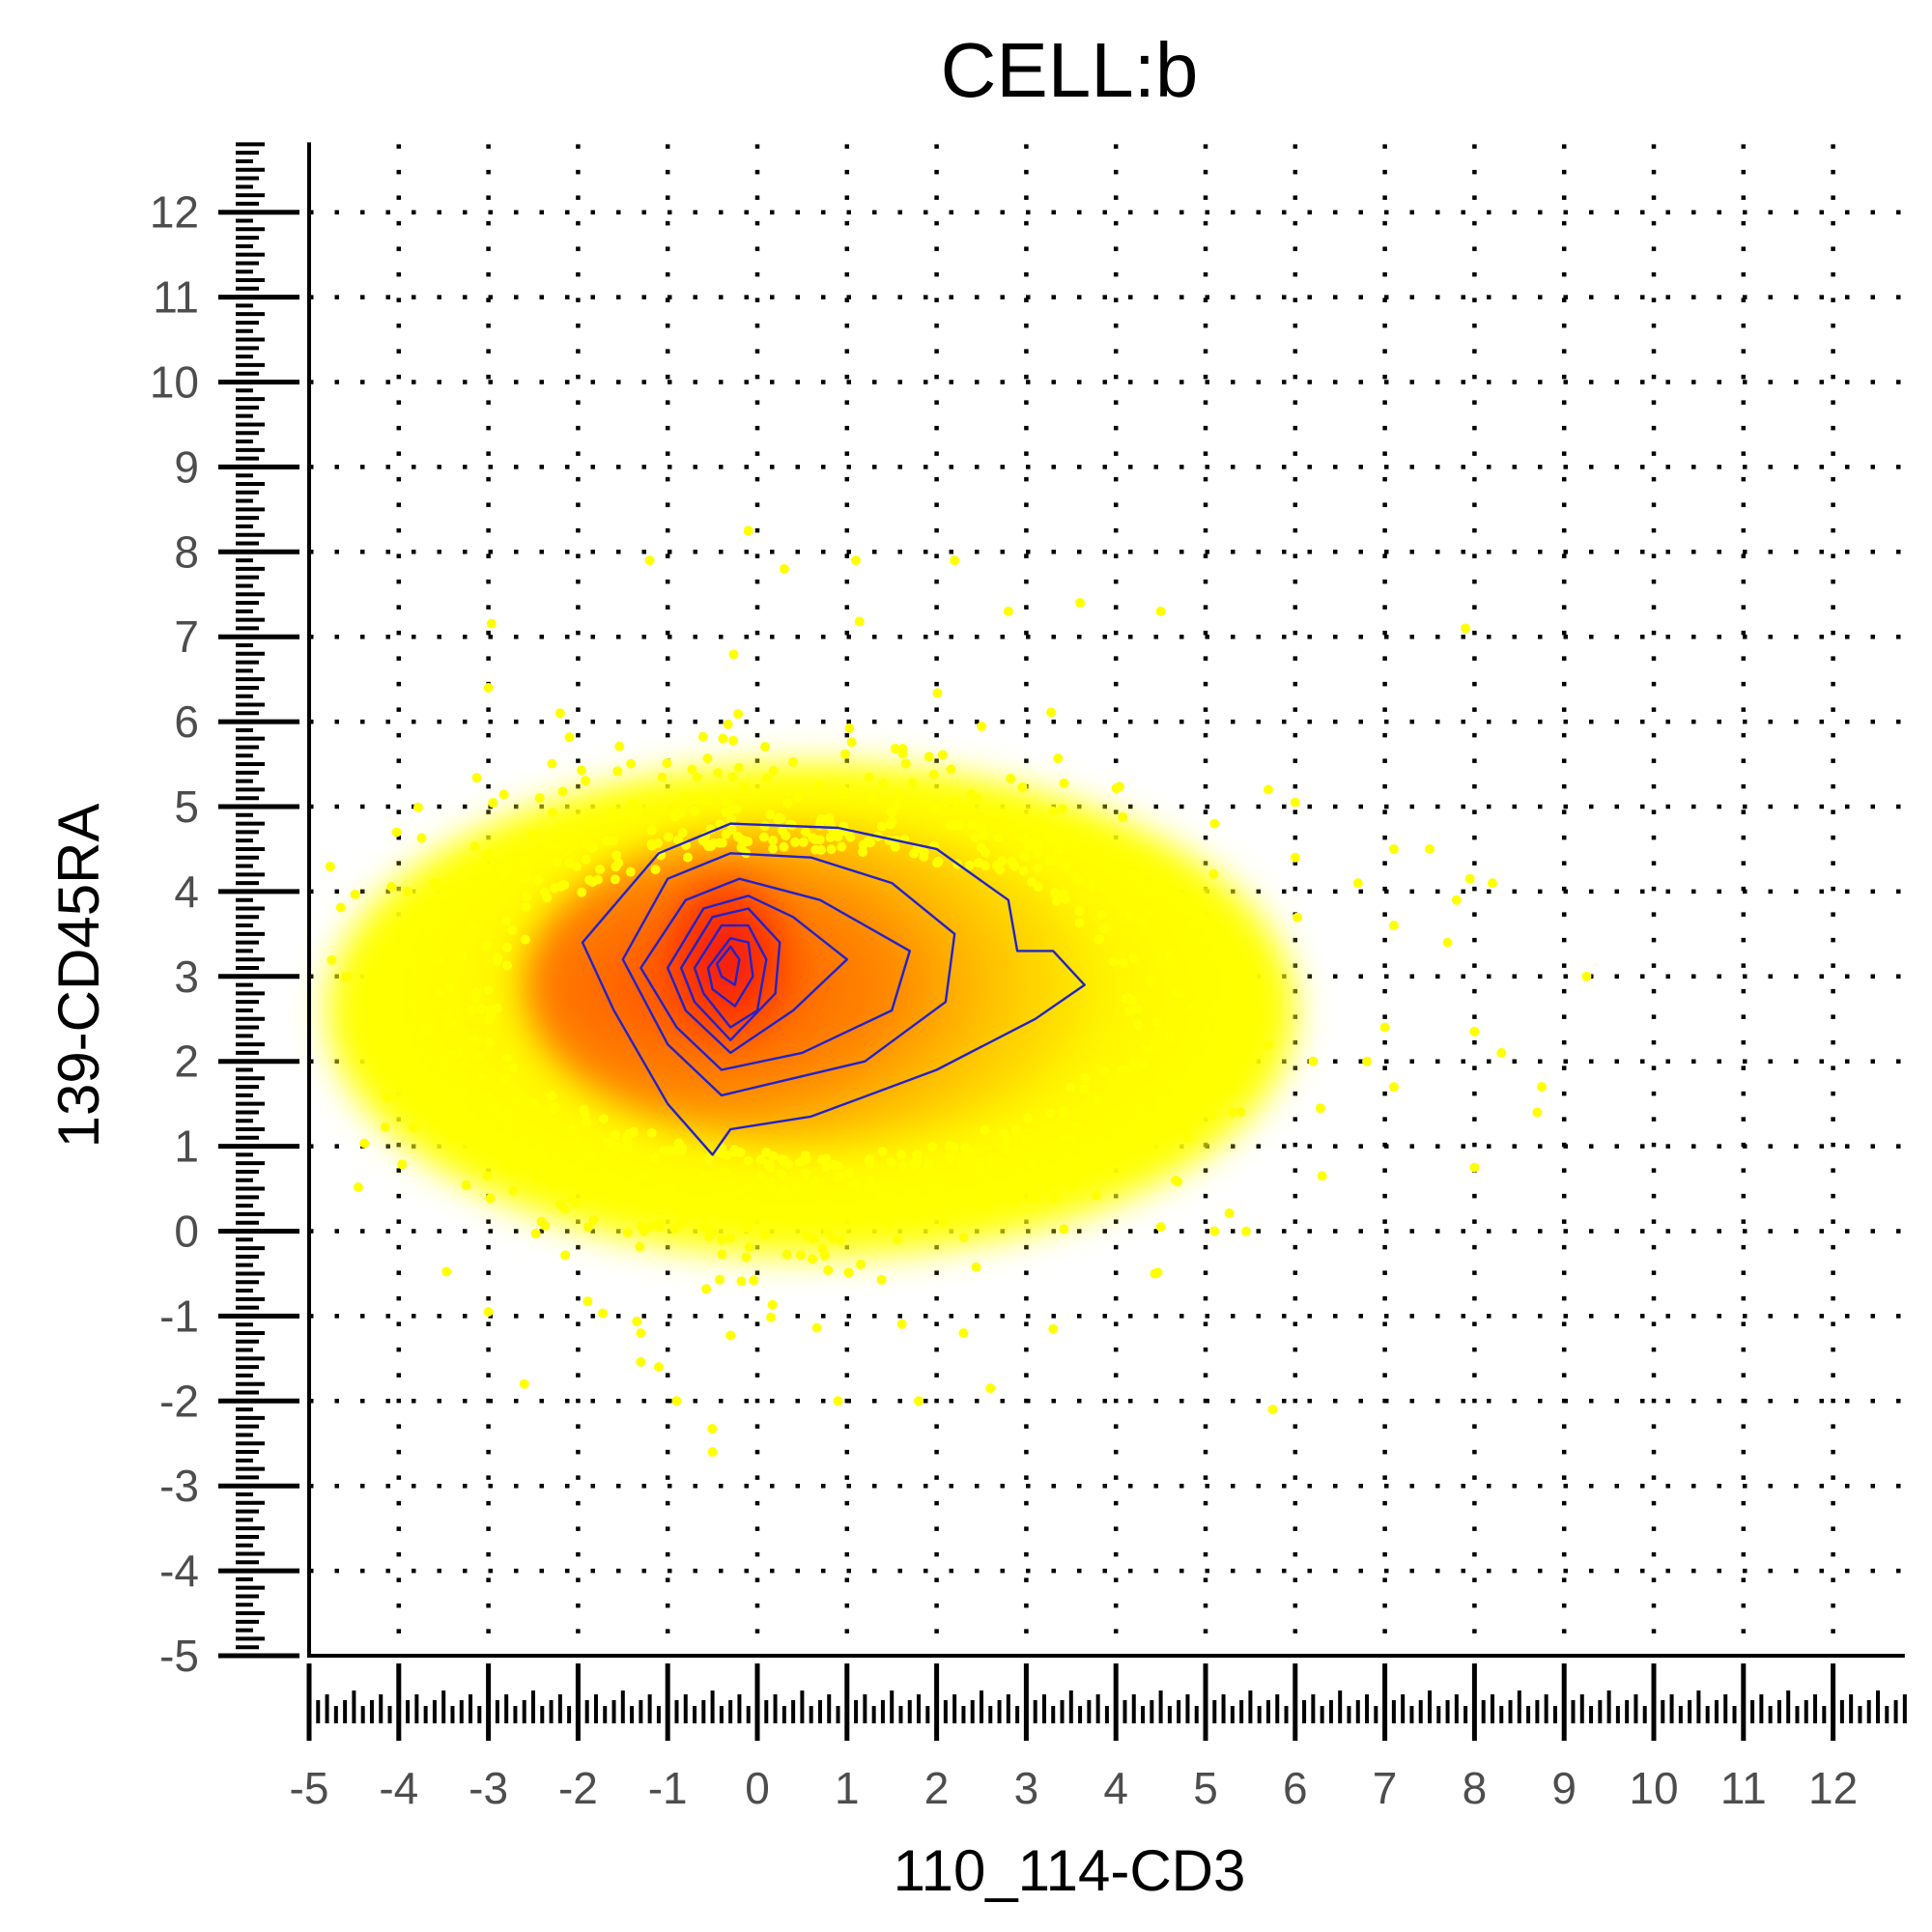 The image size is (1932, 1932). Describe the element at coordinates (179, 1486) in the screenshot. I see `y-tick-label: -3` at that location.